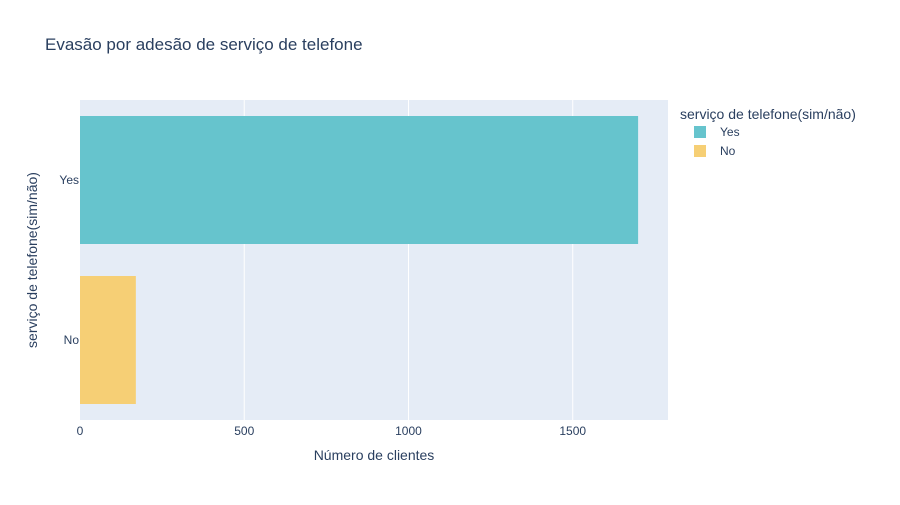 Image resolution: width=900 pixels, height=505 pixels. What do you see at coordinates (69, 260) in the screenshot?
I see `y-axis-ticks: Yes No` at bounding box center [69, 260].